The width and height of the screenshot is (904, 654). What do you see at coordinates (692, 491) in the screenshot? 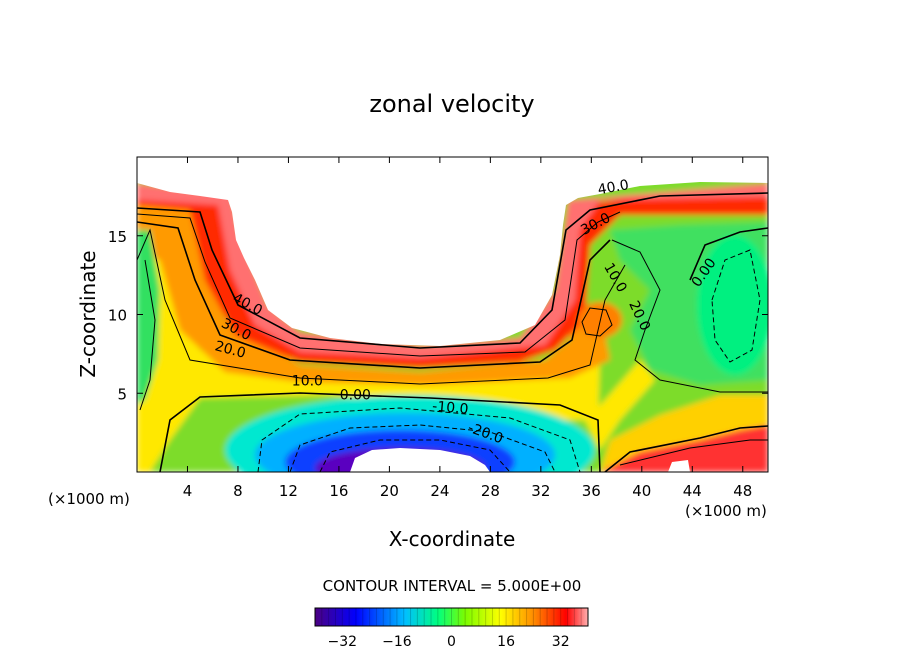
I see `x-tick-label: 44` at bounding box center [692, 491].